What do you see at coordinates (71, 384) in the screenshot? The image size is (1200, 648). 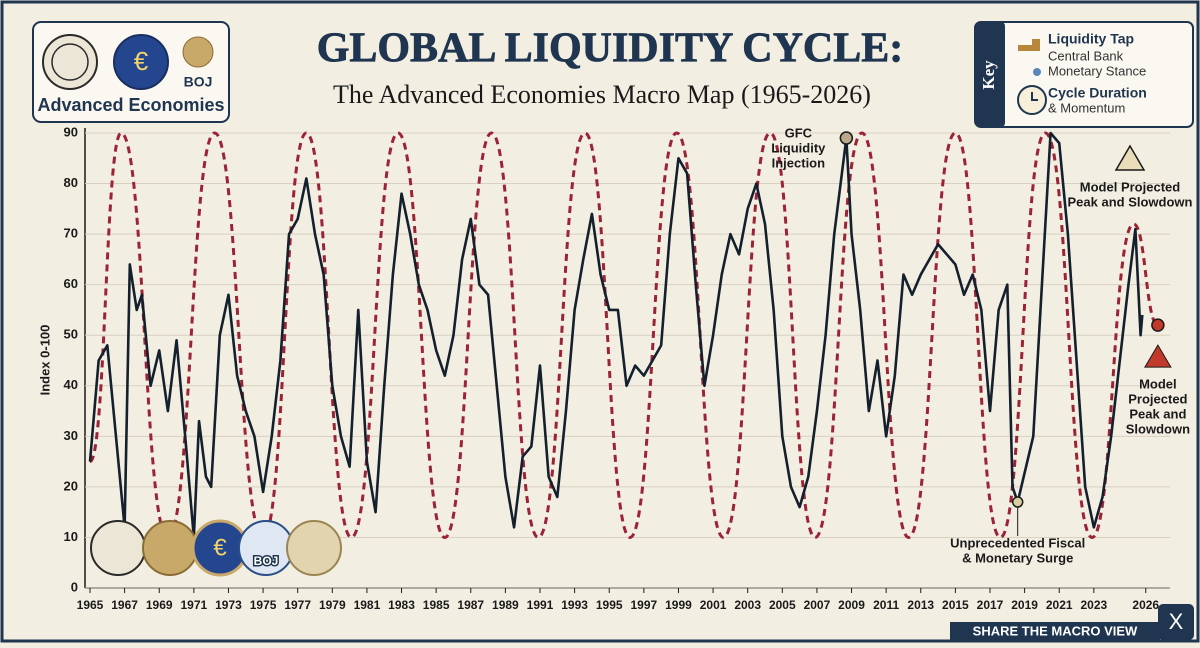 I see `y-tick-label: 40` at bounding box center [71, 384].